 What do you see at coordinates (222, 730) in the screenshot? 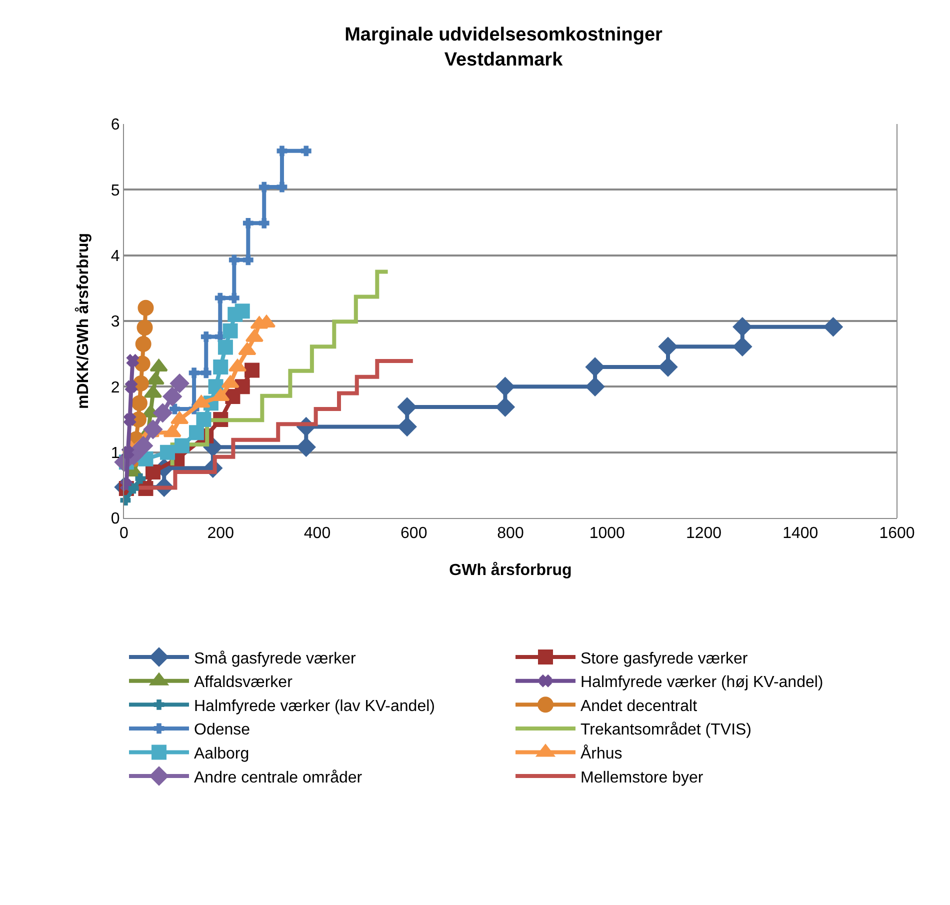
I see `legend-label: Odense` at bounding box center [222, 730].